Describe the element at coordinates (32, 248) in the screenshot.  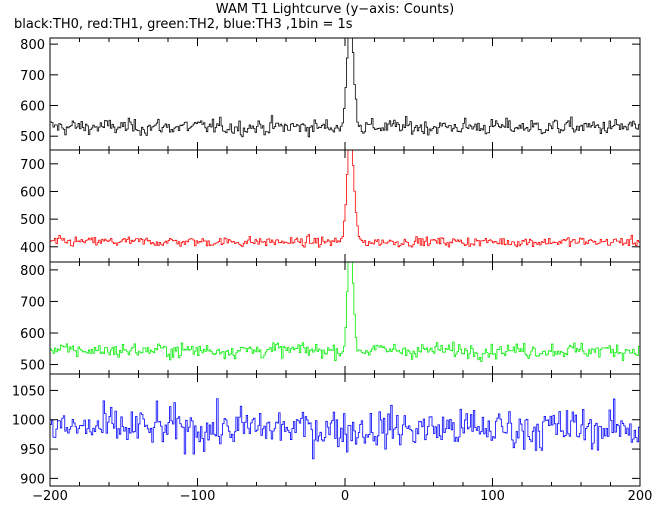
I see `y-tick-label: 400` at that location.